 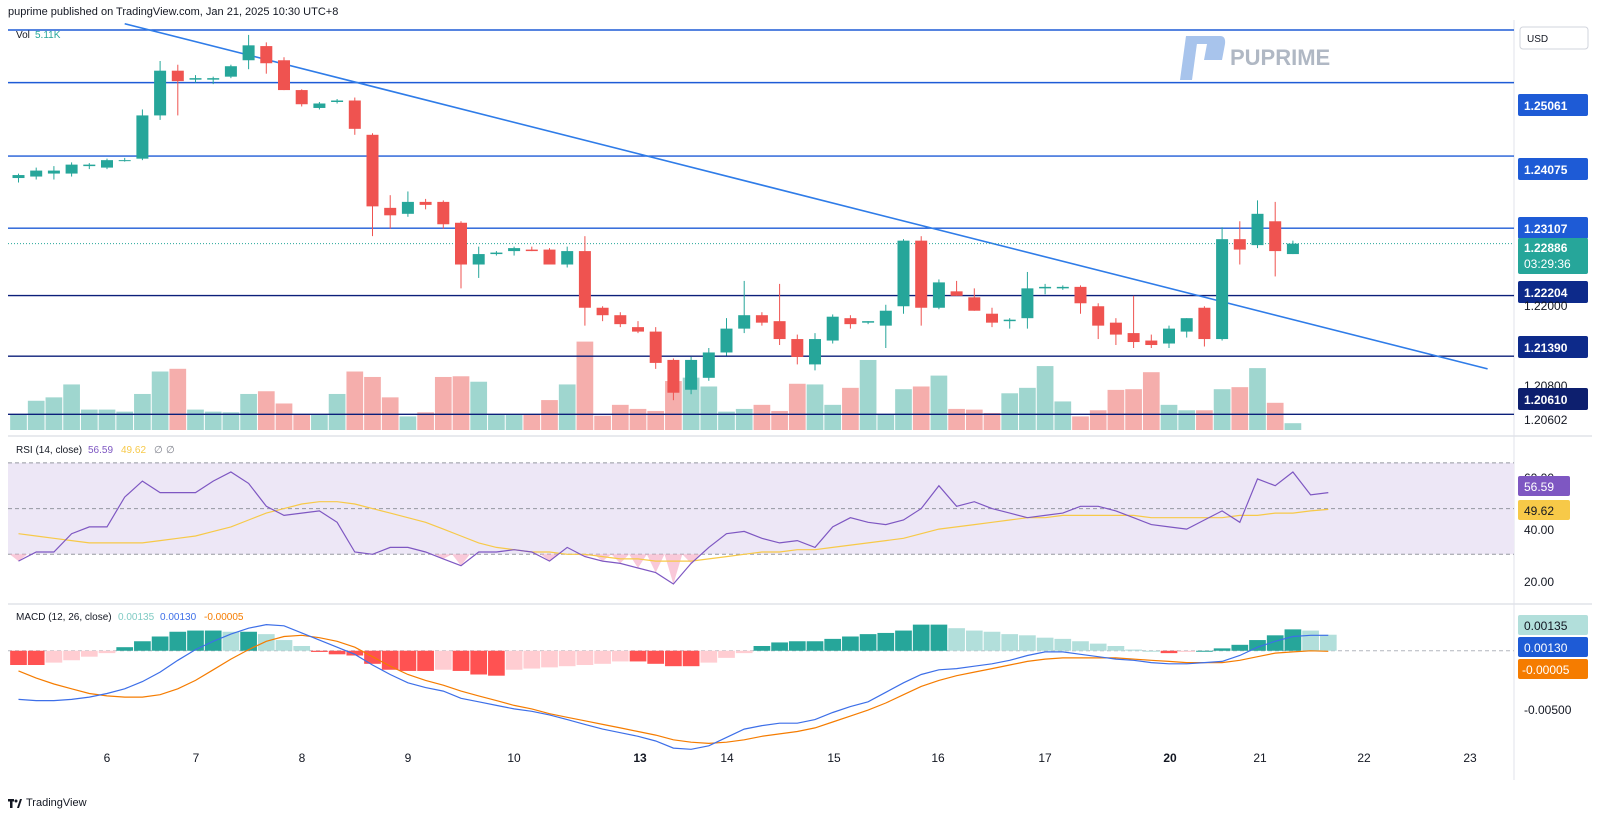 I want to click on rsi-legend-label: RSI (14, close), so click(x=49, y=450).